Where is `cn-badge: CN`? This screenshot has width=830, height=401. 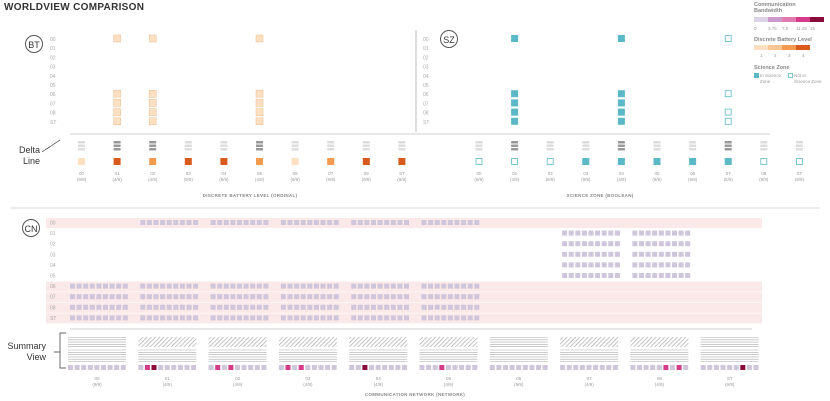 cn-badge: CN is located at coordinates (31, 228).